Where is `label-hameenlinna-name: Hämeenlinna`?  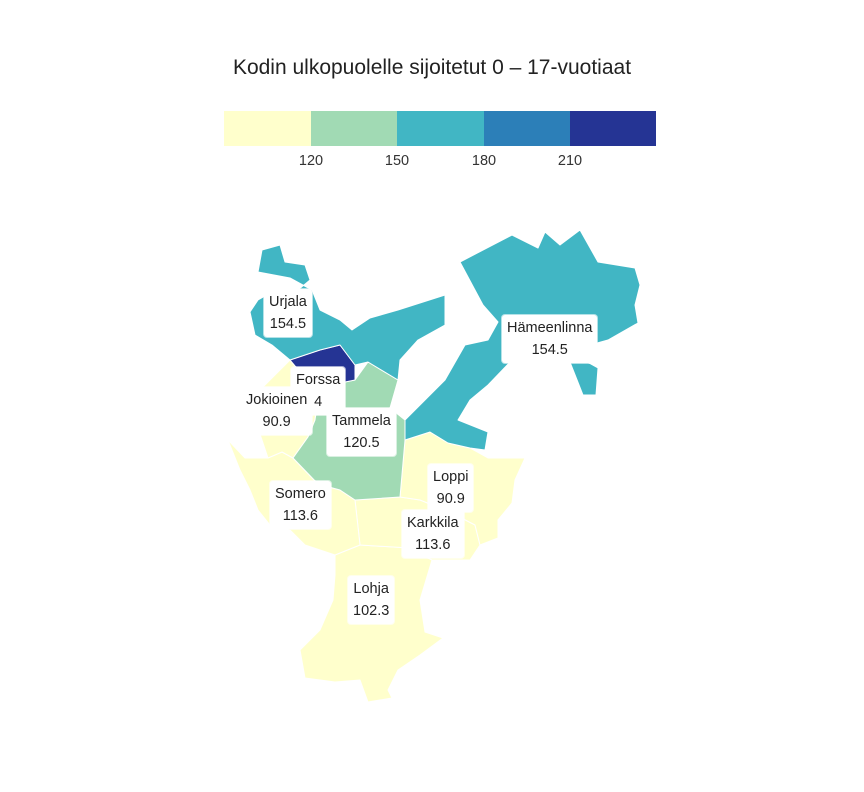
label-hameenlinna-name: Hämeenlinna is located at coordinates (550, 328).